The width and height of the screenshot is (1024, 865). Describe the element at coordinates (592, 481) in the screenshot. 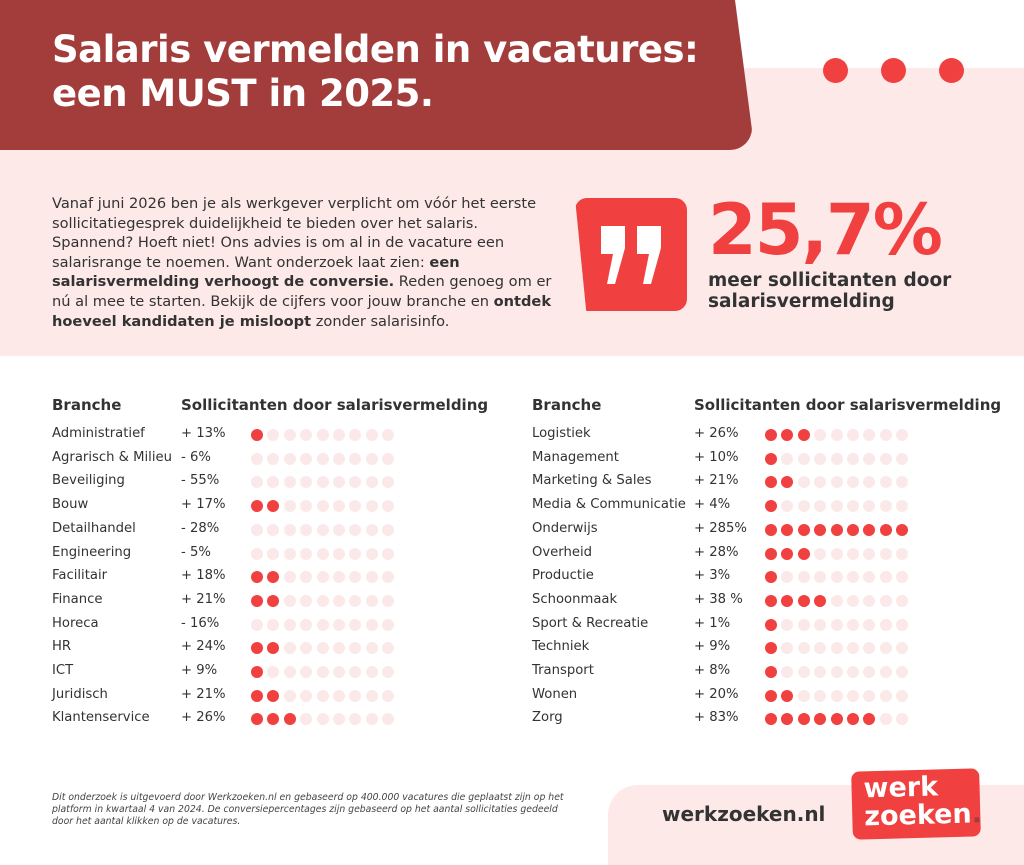

I see `branche-label: Marketing & Sales` at that location.